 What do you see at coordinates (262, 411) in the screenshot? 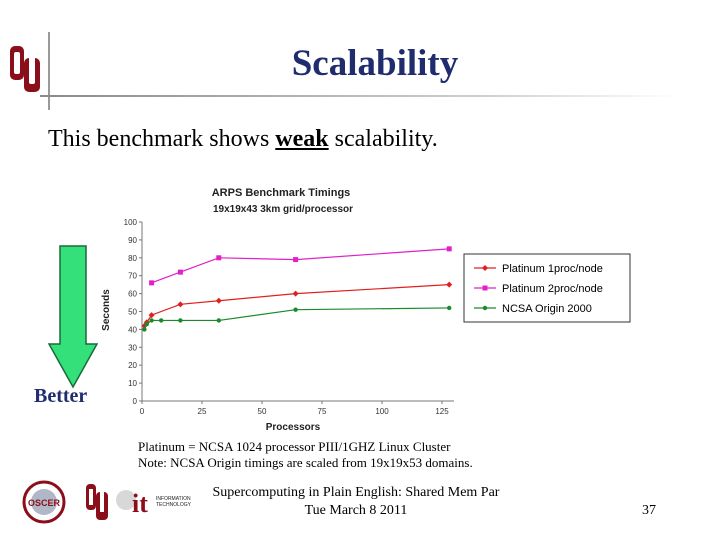
I see `x-tick-label: 50` at bounding box center [262, 411].